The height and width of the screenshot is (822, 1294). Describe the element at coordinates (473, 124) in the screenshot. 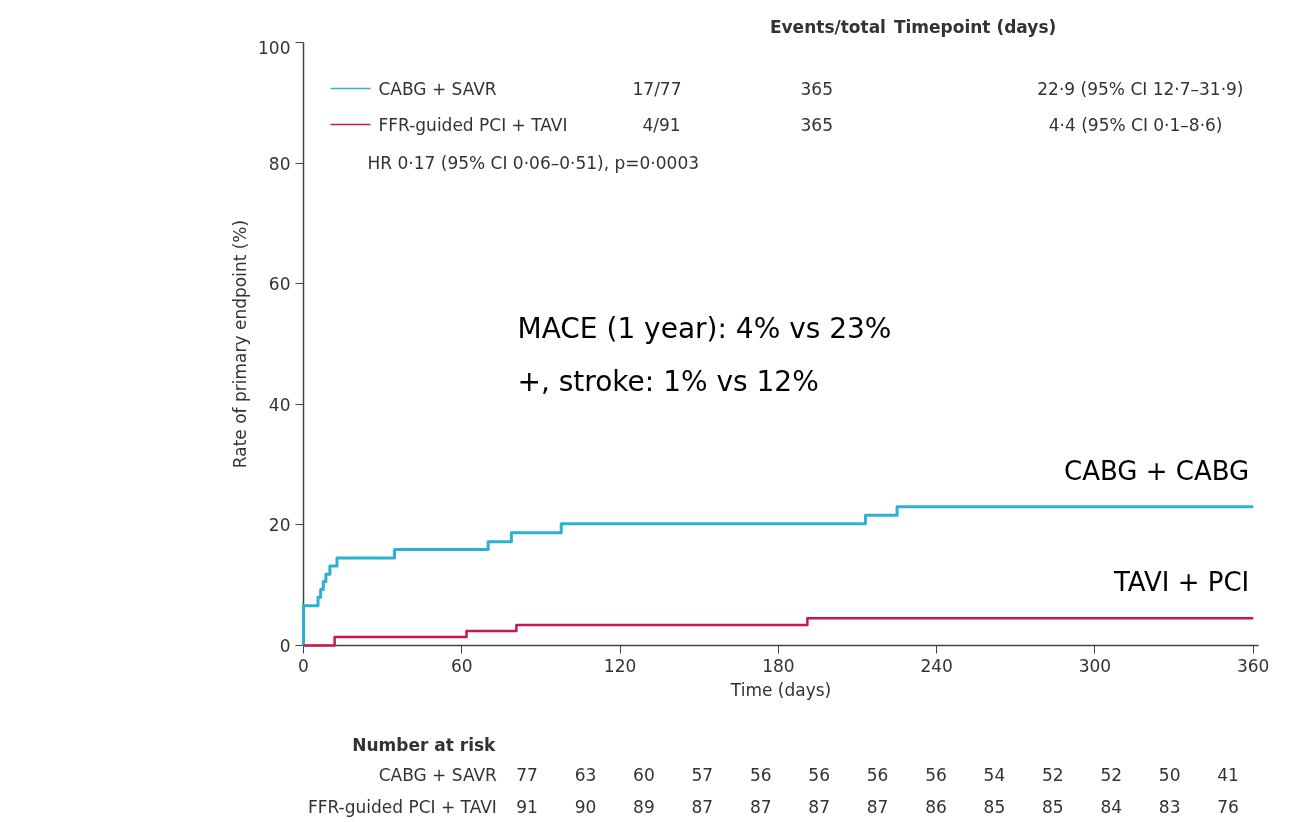

I see `legend-label: FFR-guided PCI + TAVI` at that location.